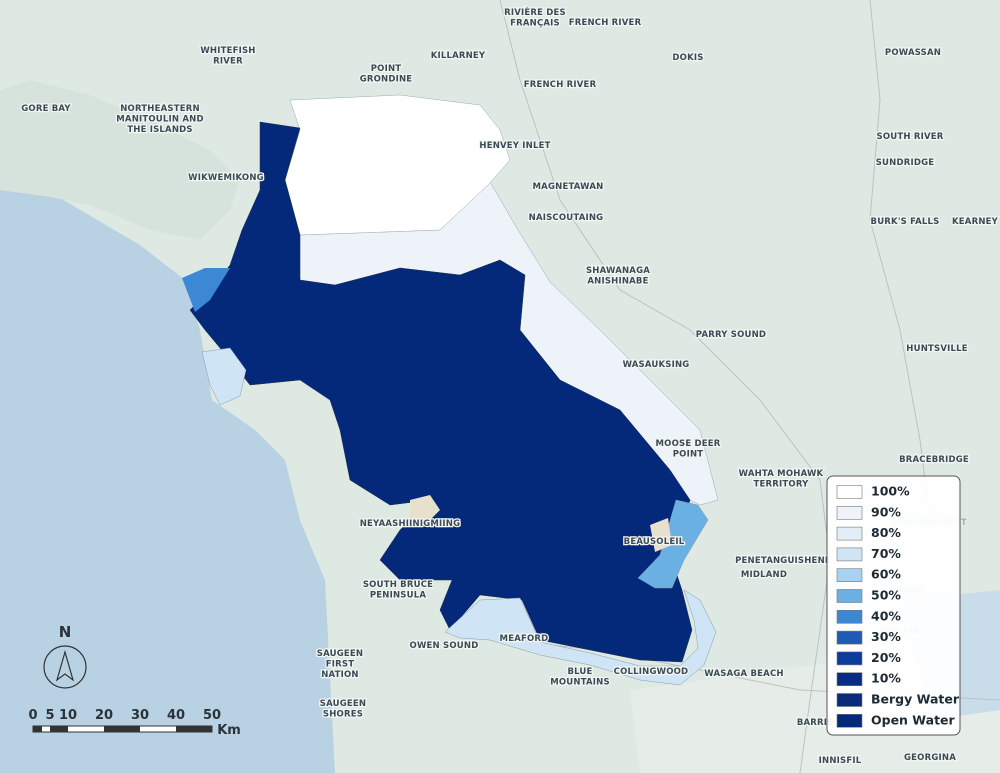 This screenshot has height=773, width=1000. Describe the element at coordinates (913, 53) in the screenshot. I see `place-label: POWASSAN` at that location.